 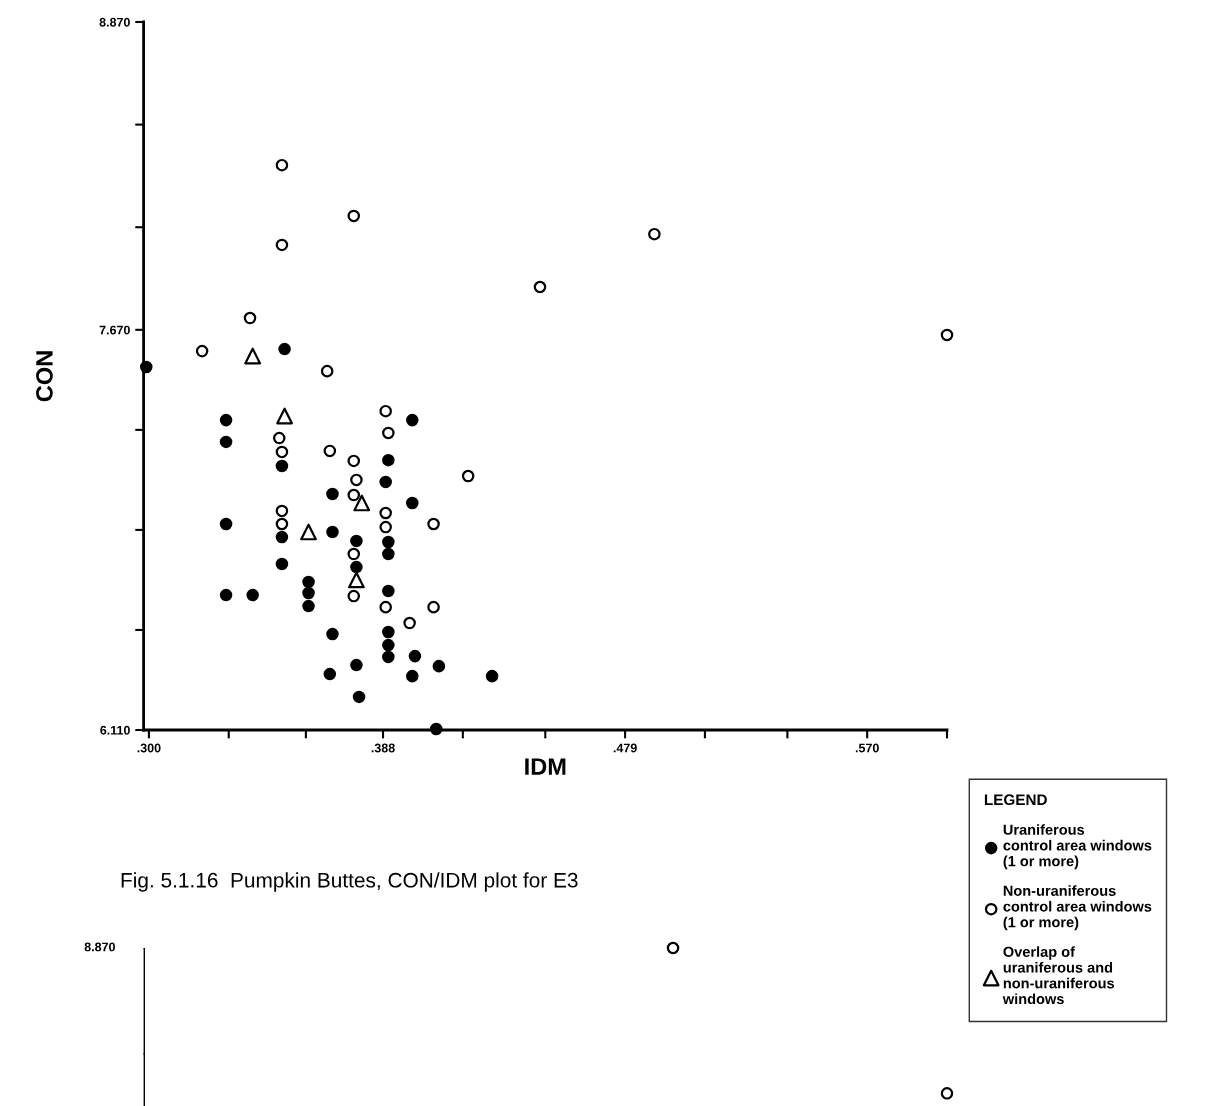 What do you see at coordinates (115, 730) in the screenshot?
I see `y-tick-label: 6.110` at bounding box center [115, 730].